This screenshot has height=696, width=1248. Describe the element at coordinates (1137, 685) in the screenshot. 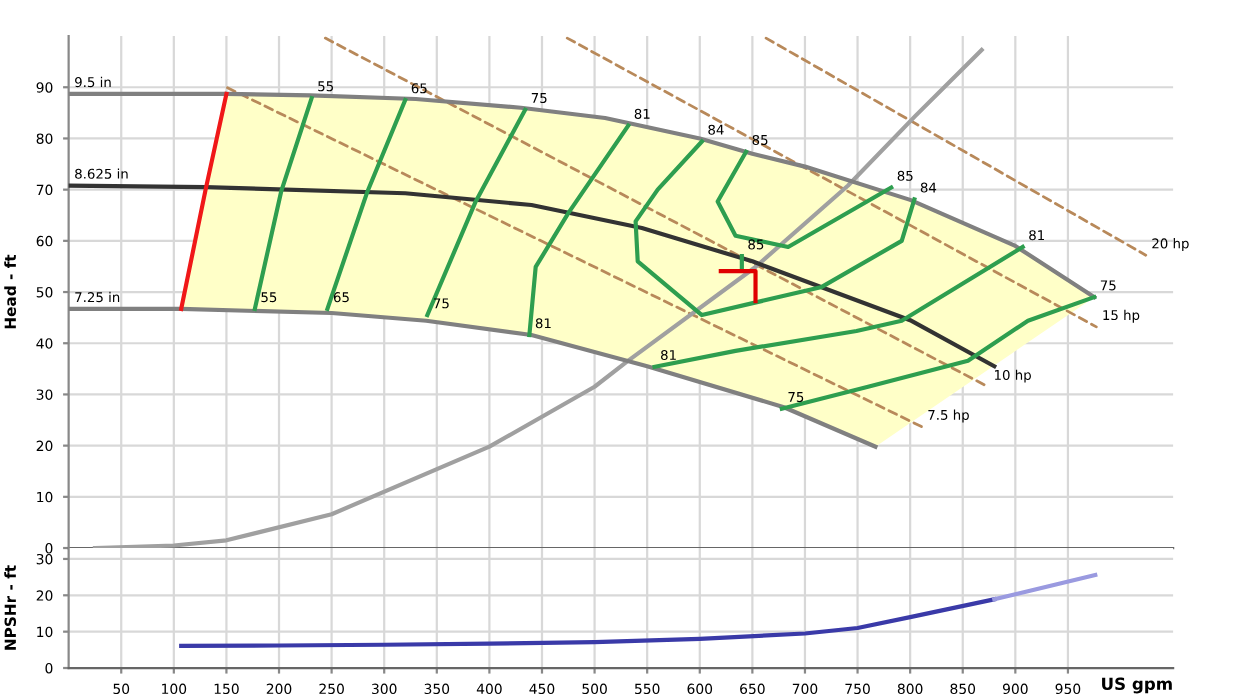

I see `x-axis-title: US gpm` at that location.